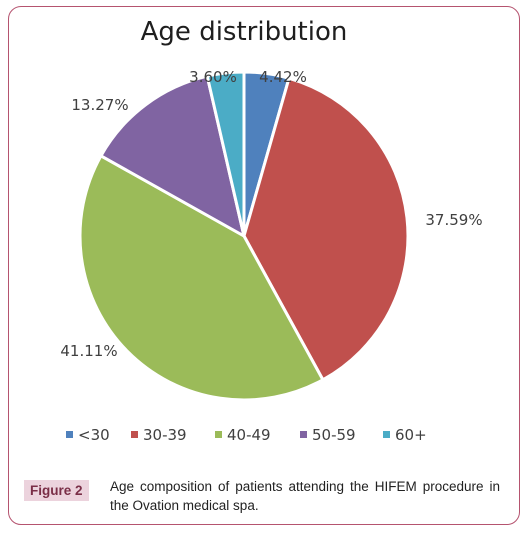 Image resolution: width=531 pixels, height=535 pixels. I want to click on legend-label-5: 60+, so click(411, 435).